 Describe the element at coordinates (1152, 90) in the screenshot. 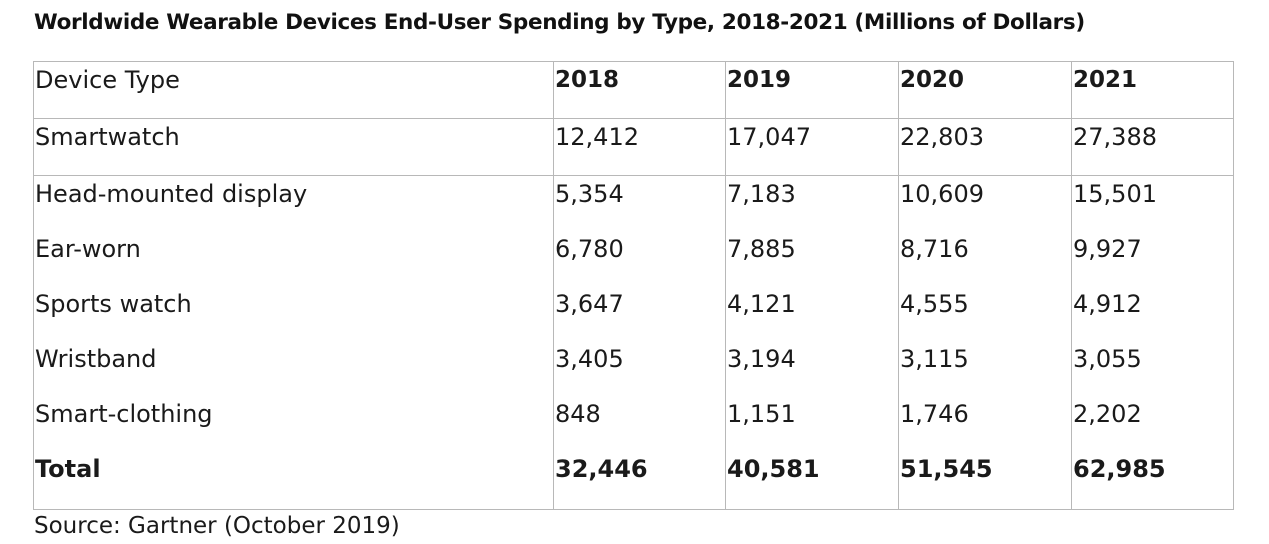

I see `column-header-2021: 2021` at that location.